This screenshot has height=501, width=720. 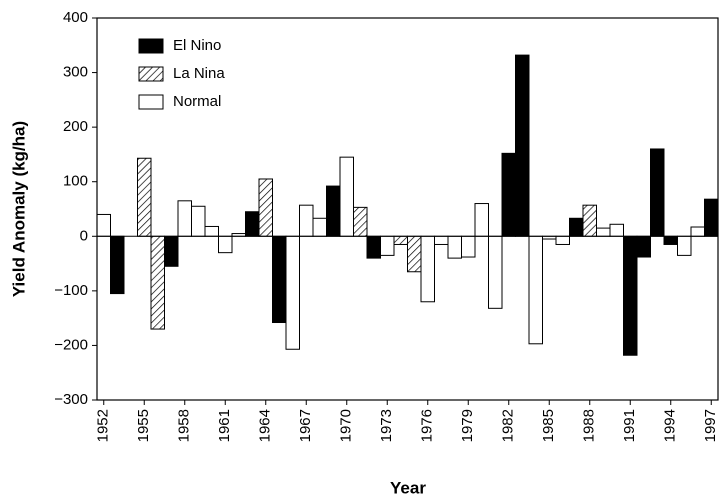 What do you see at coordinates (629, 425) in the screenshot?
I see `x-tick-label: 1991` at bounding box center [629, 425].